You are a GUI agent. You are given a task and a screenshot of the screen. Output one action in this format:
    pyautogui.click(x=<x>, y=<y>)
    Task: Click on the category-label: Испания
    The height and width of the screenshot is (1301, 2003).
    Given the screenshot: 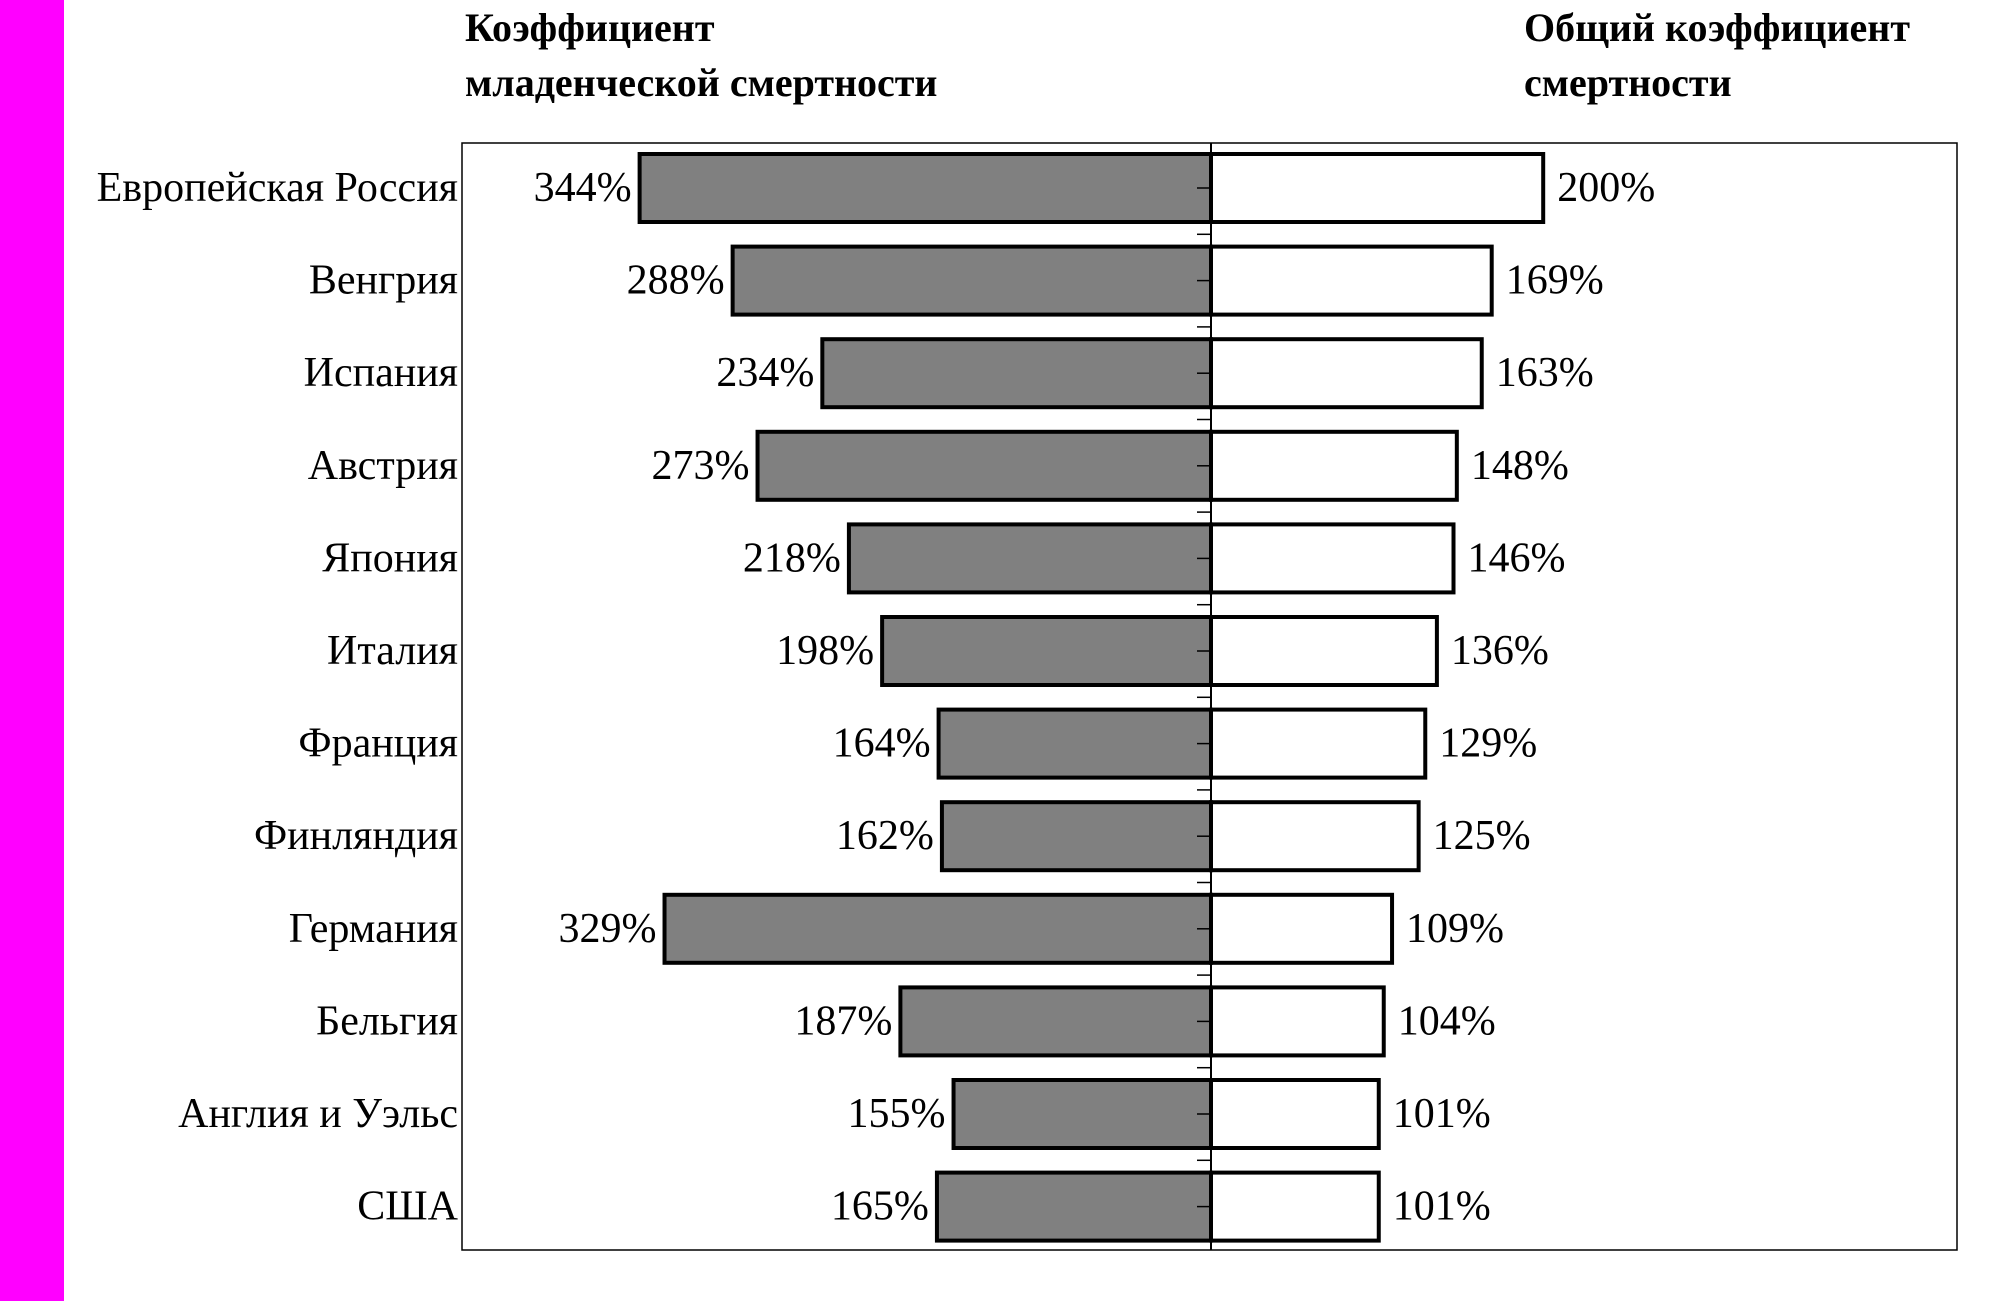 What is the action you would take?
    pyautogui.click(x=381, y=373)
    